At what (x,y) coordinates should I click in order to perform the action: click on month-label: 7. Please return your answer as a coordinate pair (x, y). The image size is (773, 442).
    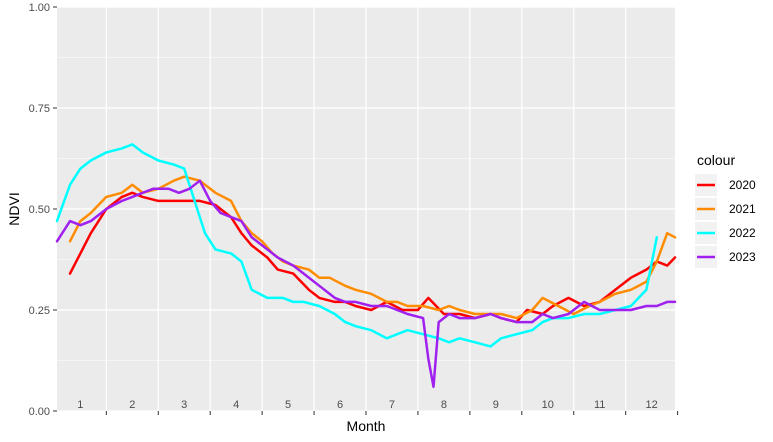
    Looking at the image, I should click on (392, 405).